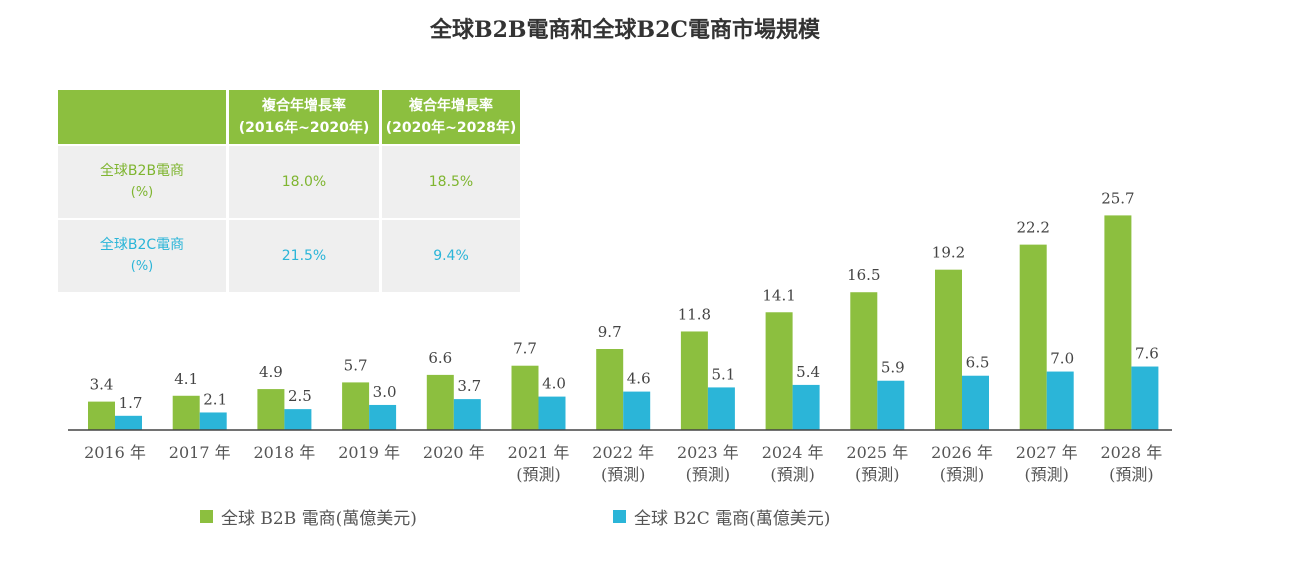 This screenshot has height=564, width=1300. Describe the element at coordinates (619, 516) in the screenshot. I see `legend-swatch-b2c` at that location.